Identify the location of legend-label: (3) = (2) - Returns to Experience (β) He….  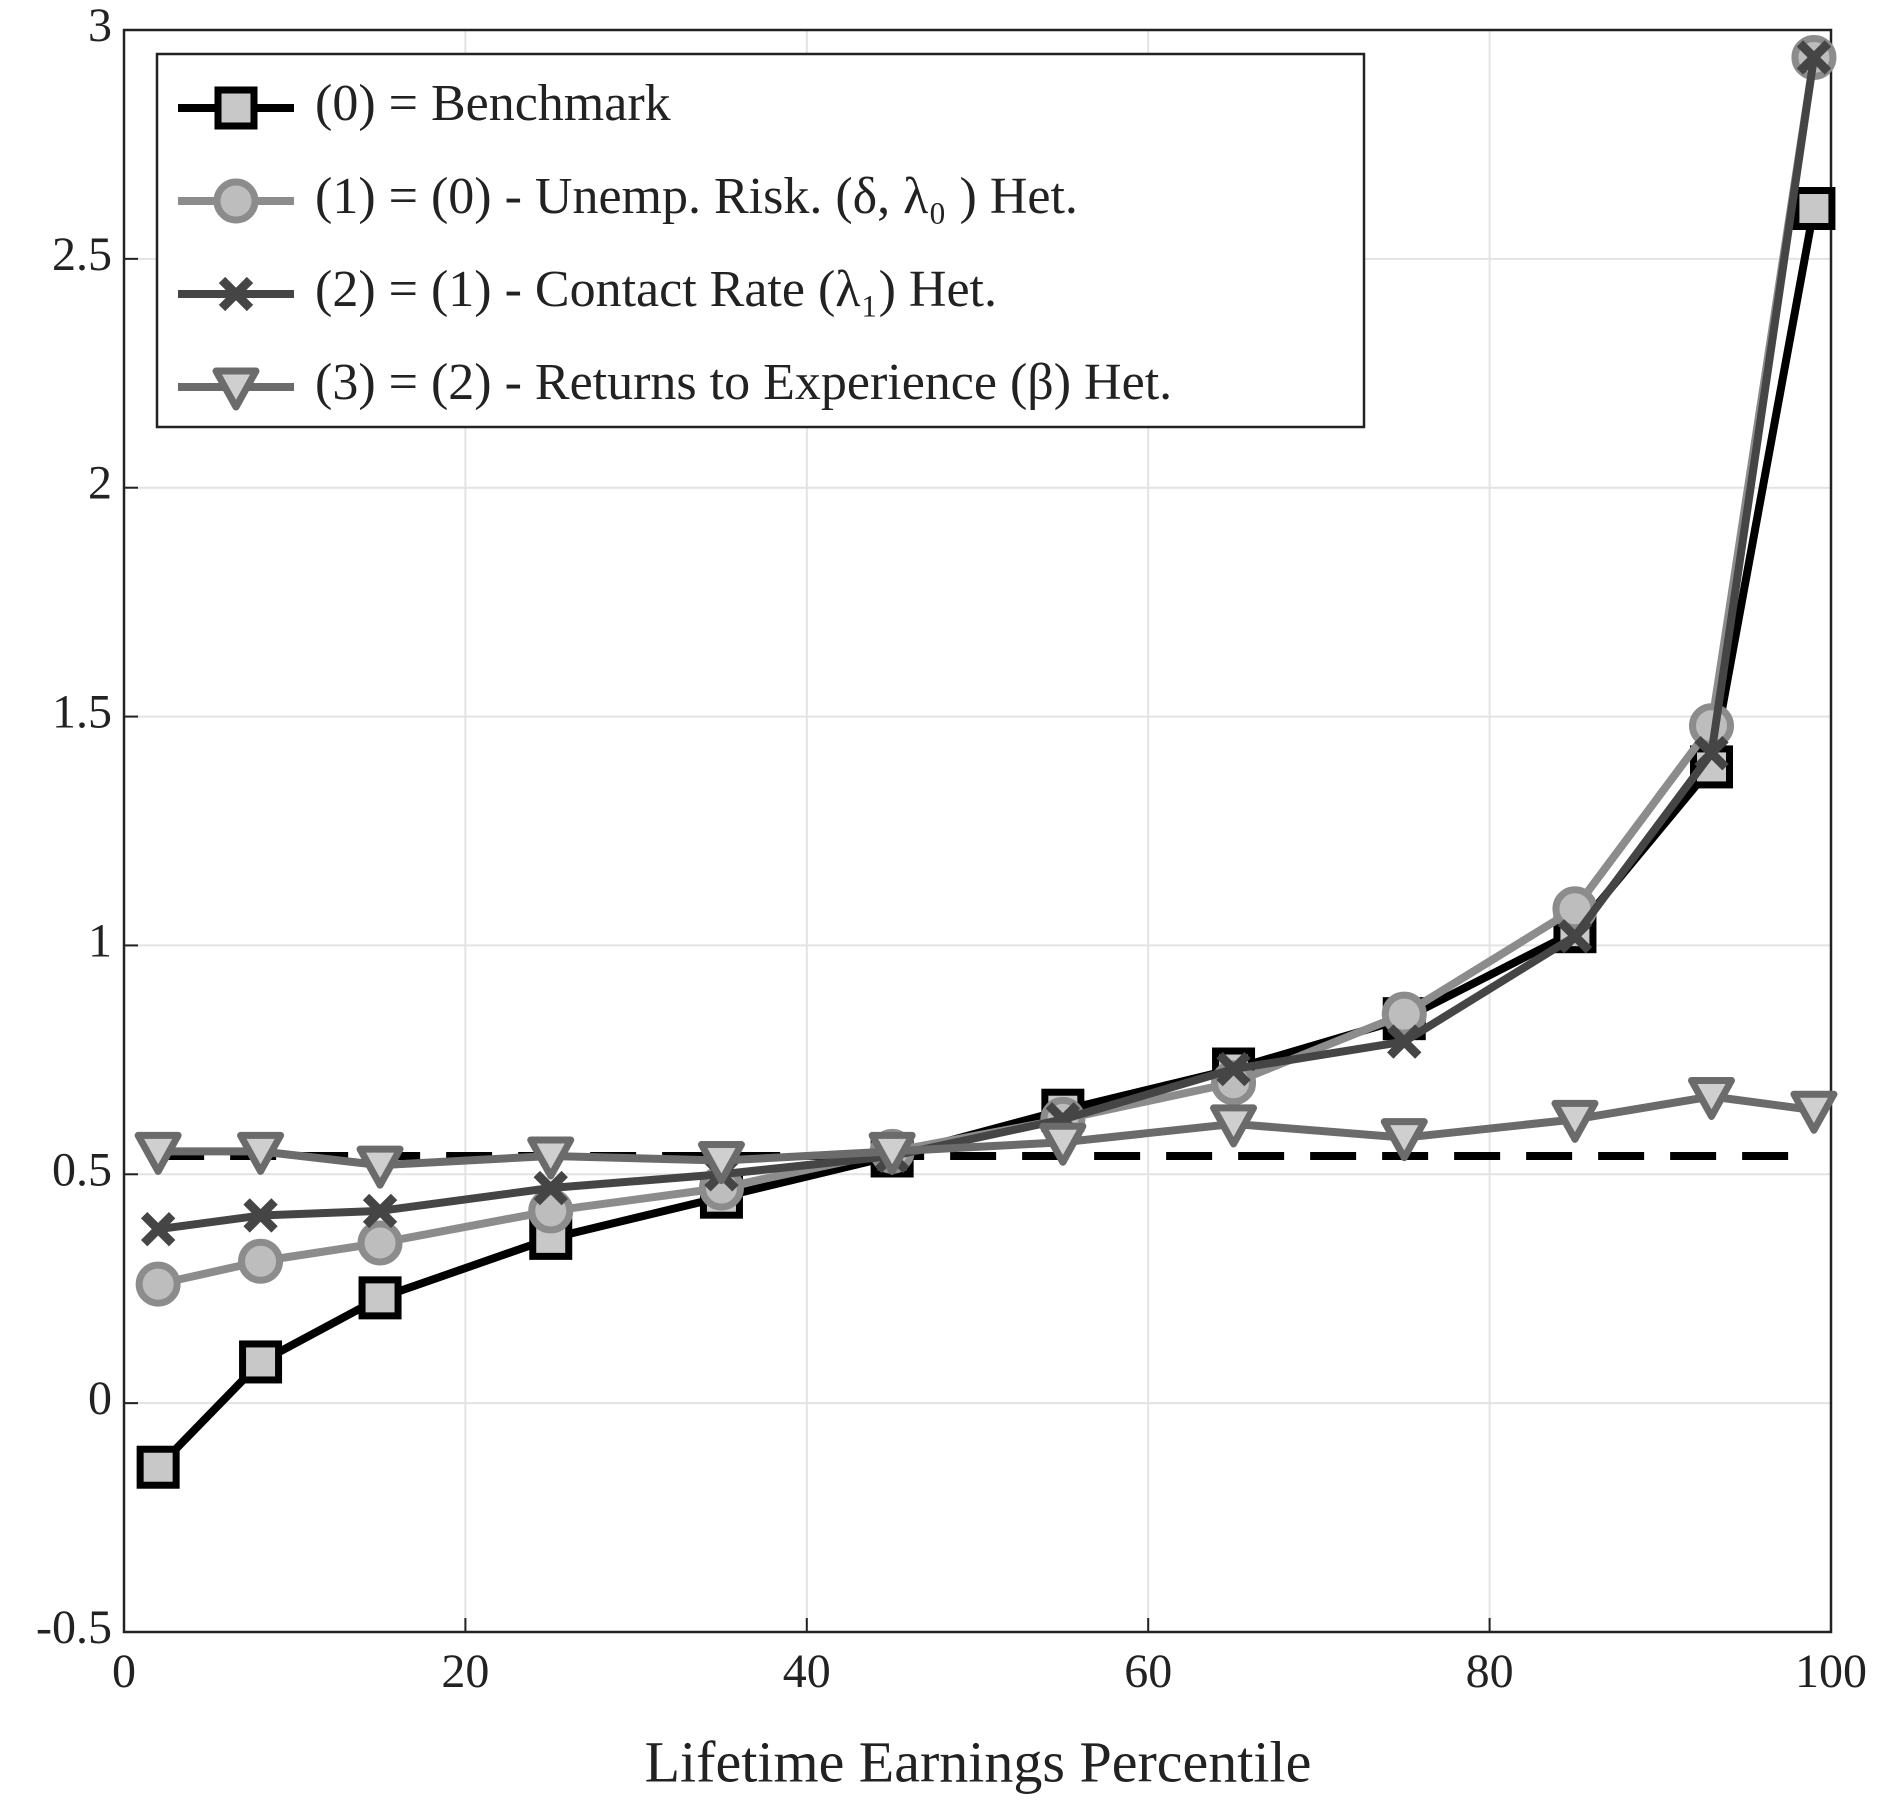
(743, 382).